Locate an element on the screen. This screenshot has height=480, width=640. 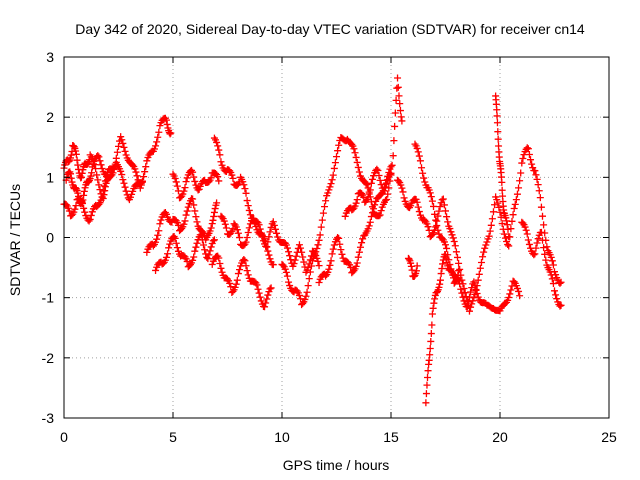
x-axis-title: GPS time / hours is located at coordinates (336, 465).